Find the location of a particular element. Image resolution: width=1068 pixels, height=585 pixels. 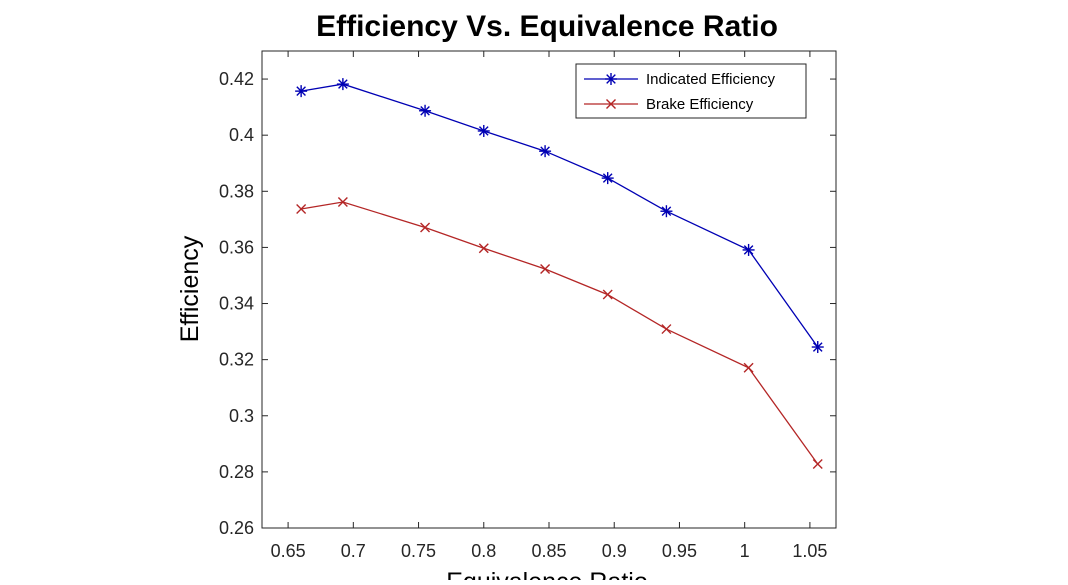

y-tick-label: 0.42 is located at coordinates (236, 79).